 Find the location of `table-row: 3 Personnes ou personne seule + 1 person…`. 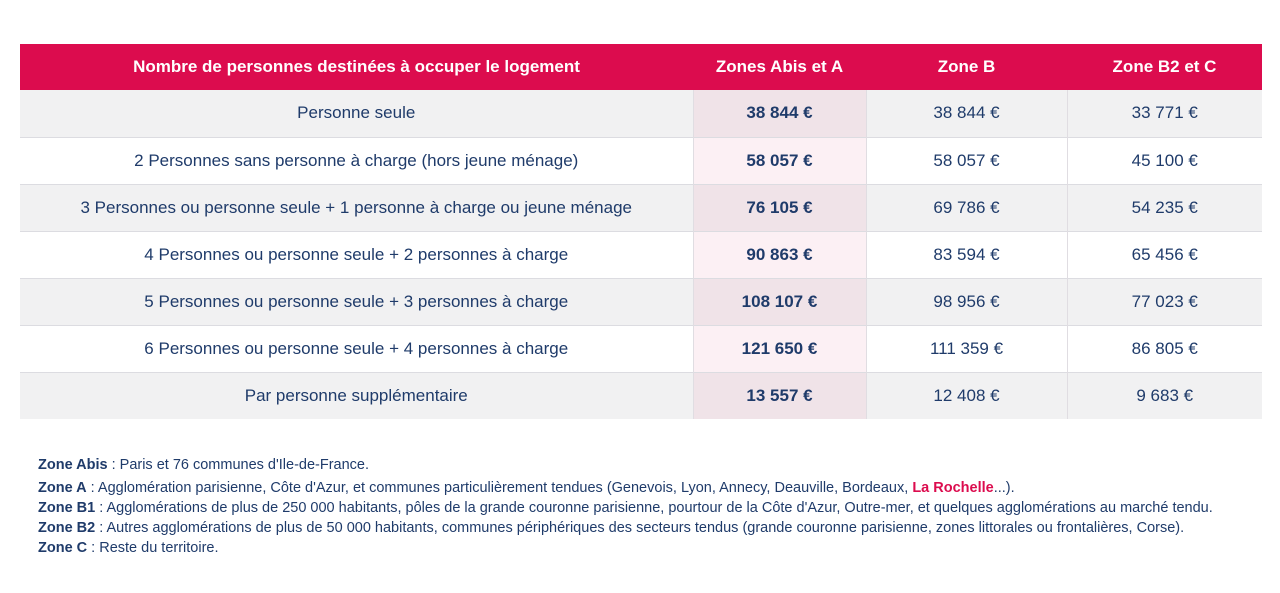

table-row: 3 Personnes ou personne seule + 1 person… is located at coordinates (641, 207).